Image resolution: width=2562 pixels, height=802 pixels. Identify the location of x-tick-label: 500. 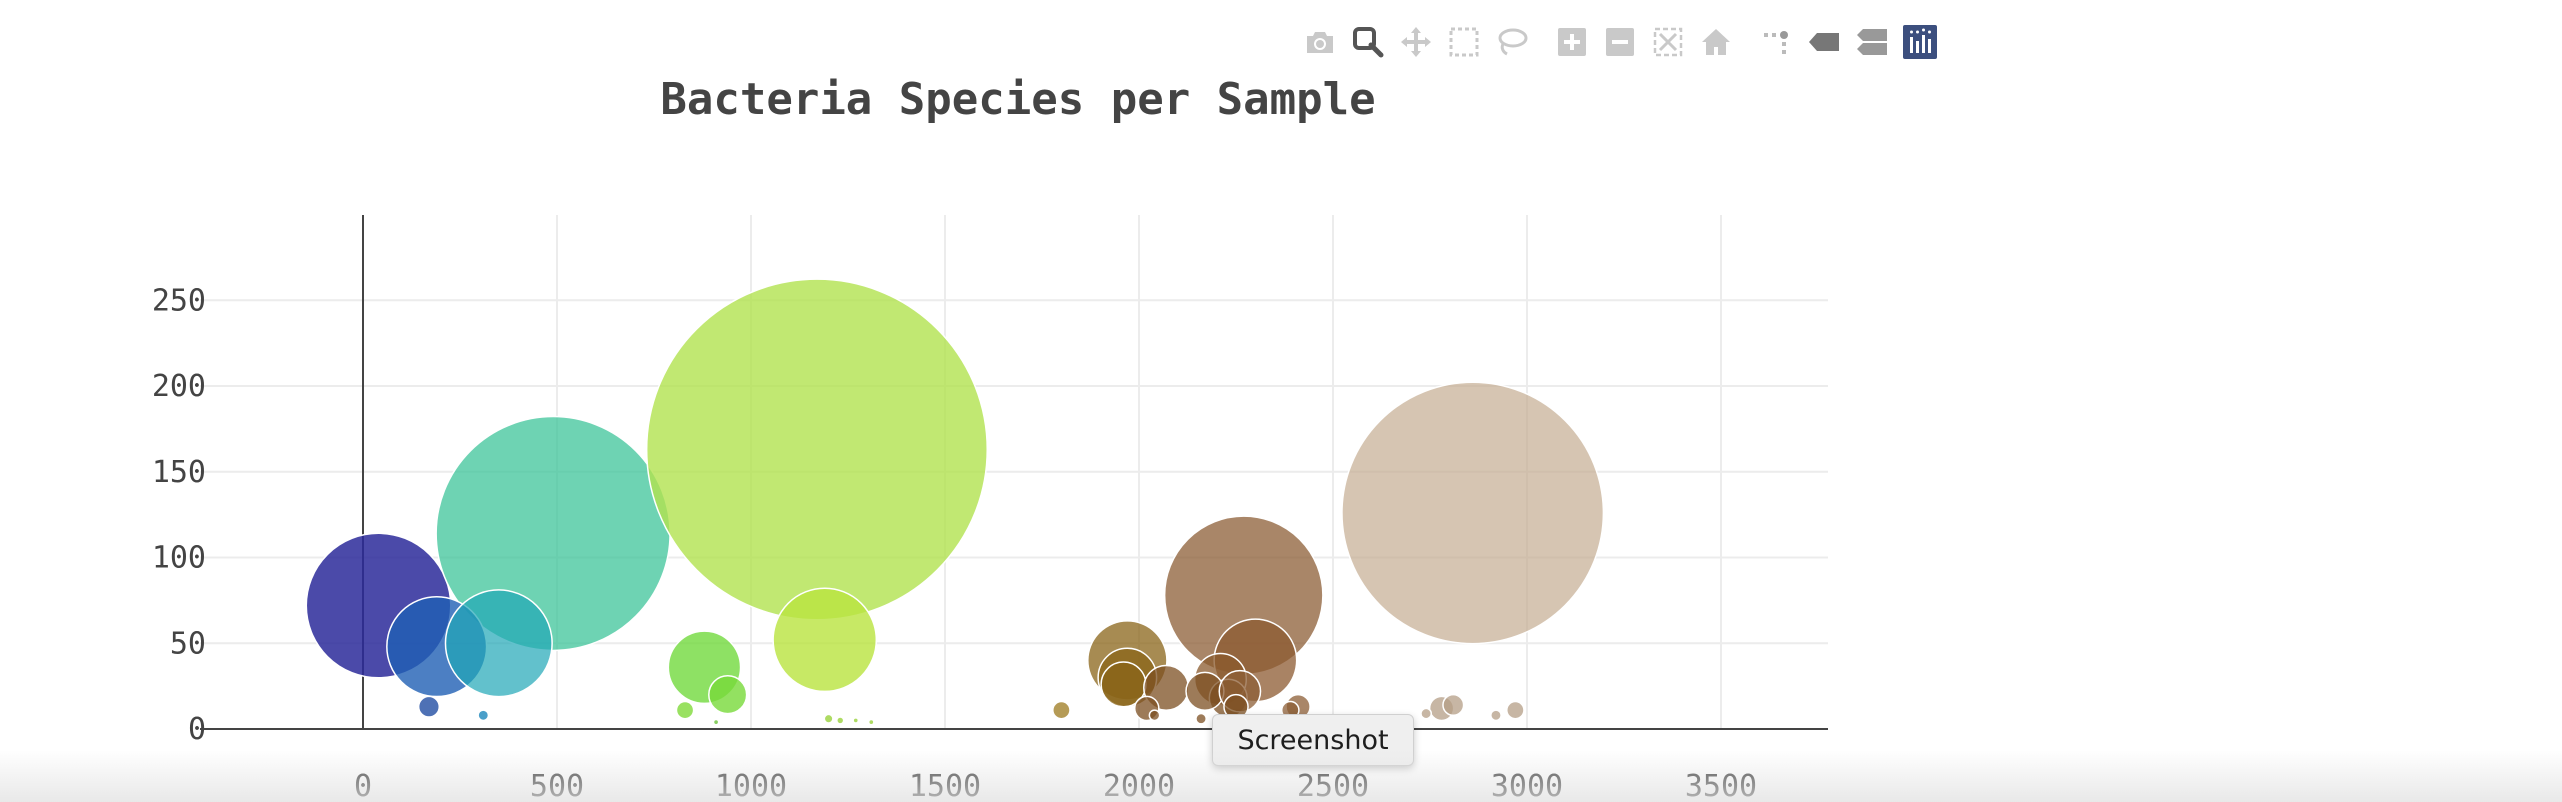
(557, 785).